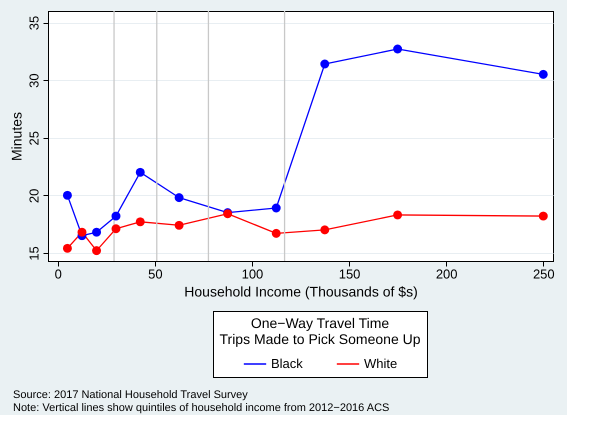 The image size is (592, 430). What do you see at coordinates (381, 363) in the screenshot?
I see `legend-label: White` at bounding box center [381, 363].